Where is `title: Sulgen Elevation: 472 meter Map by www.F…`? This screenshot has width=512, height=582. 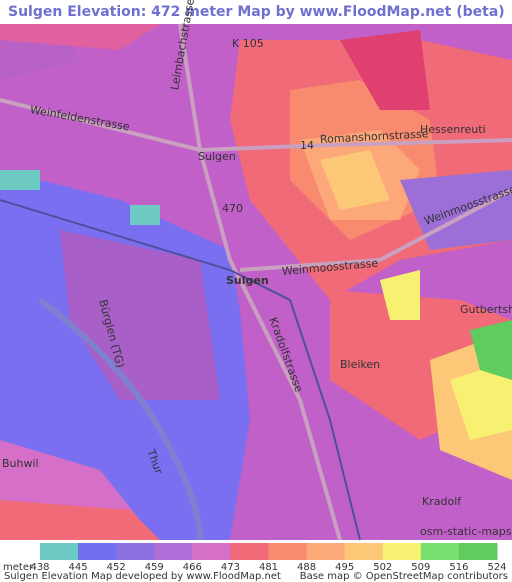
title: Sulgen Elevation: 472 meter Map by www.F… is located at coordinates (256, 12).